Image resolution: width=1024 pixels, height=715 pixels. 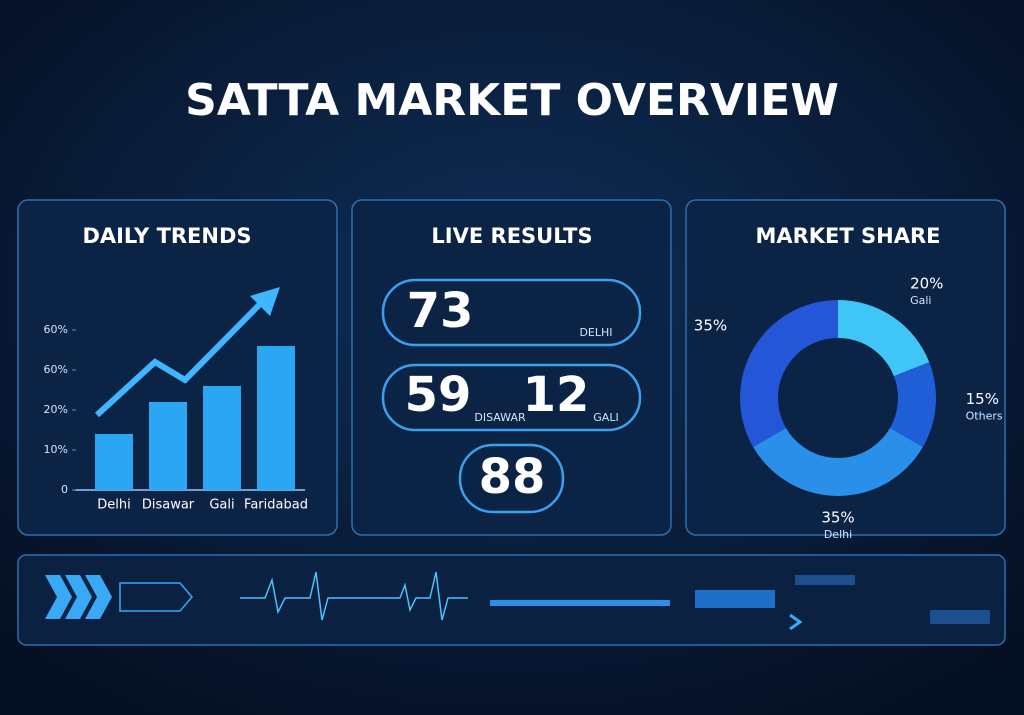 What do you see at coordinates (847, 236) in the screenshot?
I see `panel-title: MARKET SHARE` at bounding box center [847, 236].